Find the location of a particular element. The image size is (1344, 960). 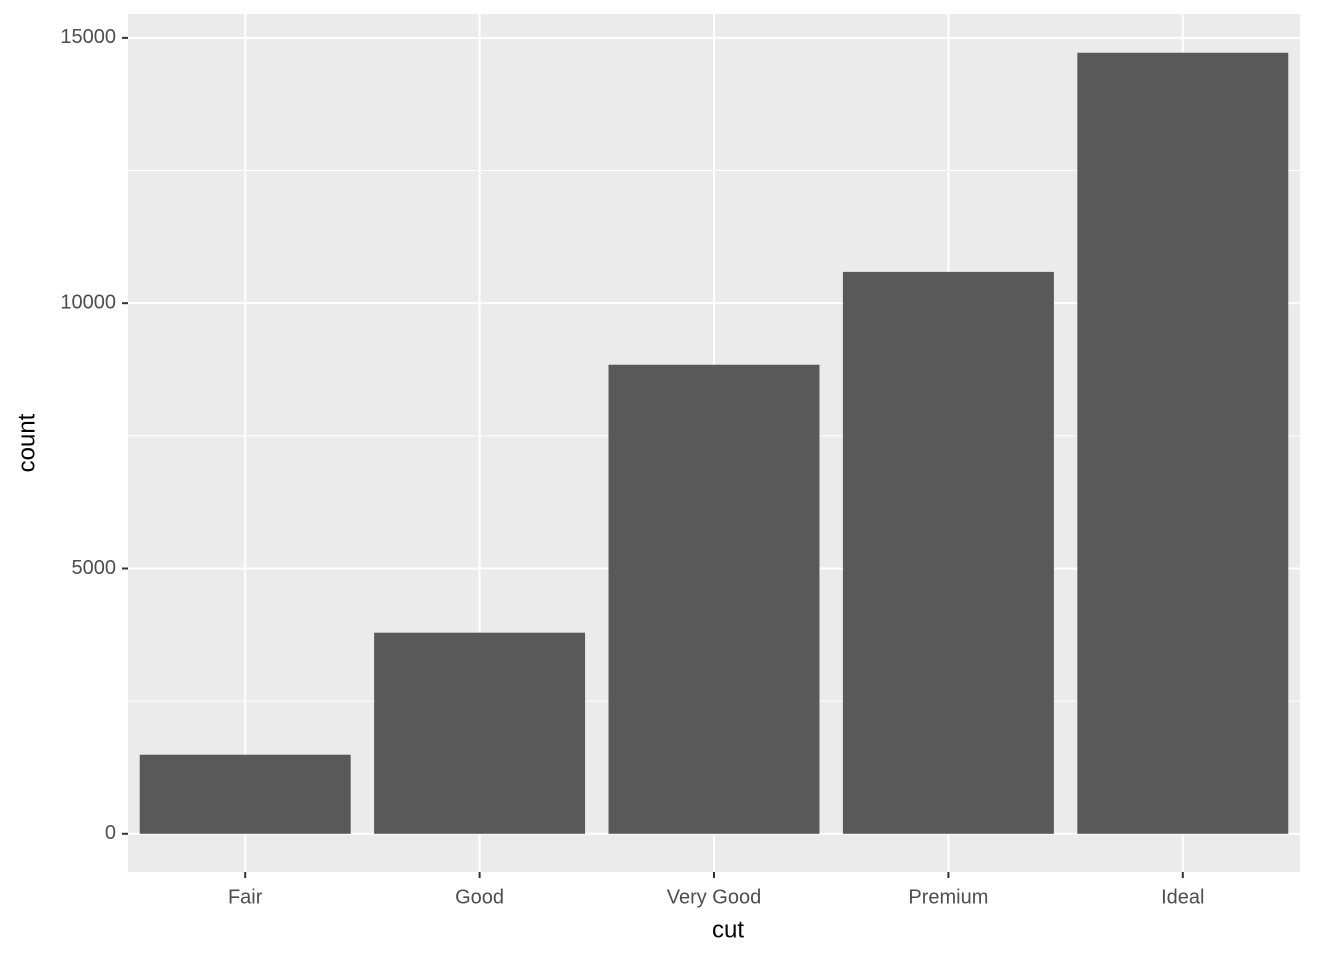

y-tick-label: 5000 is located at coordinates (94, 568).